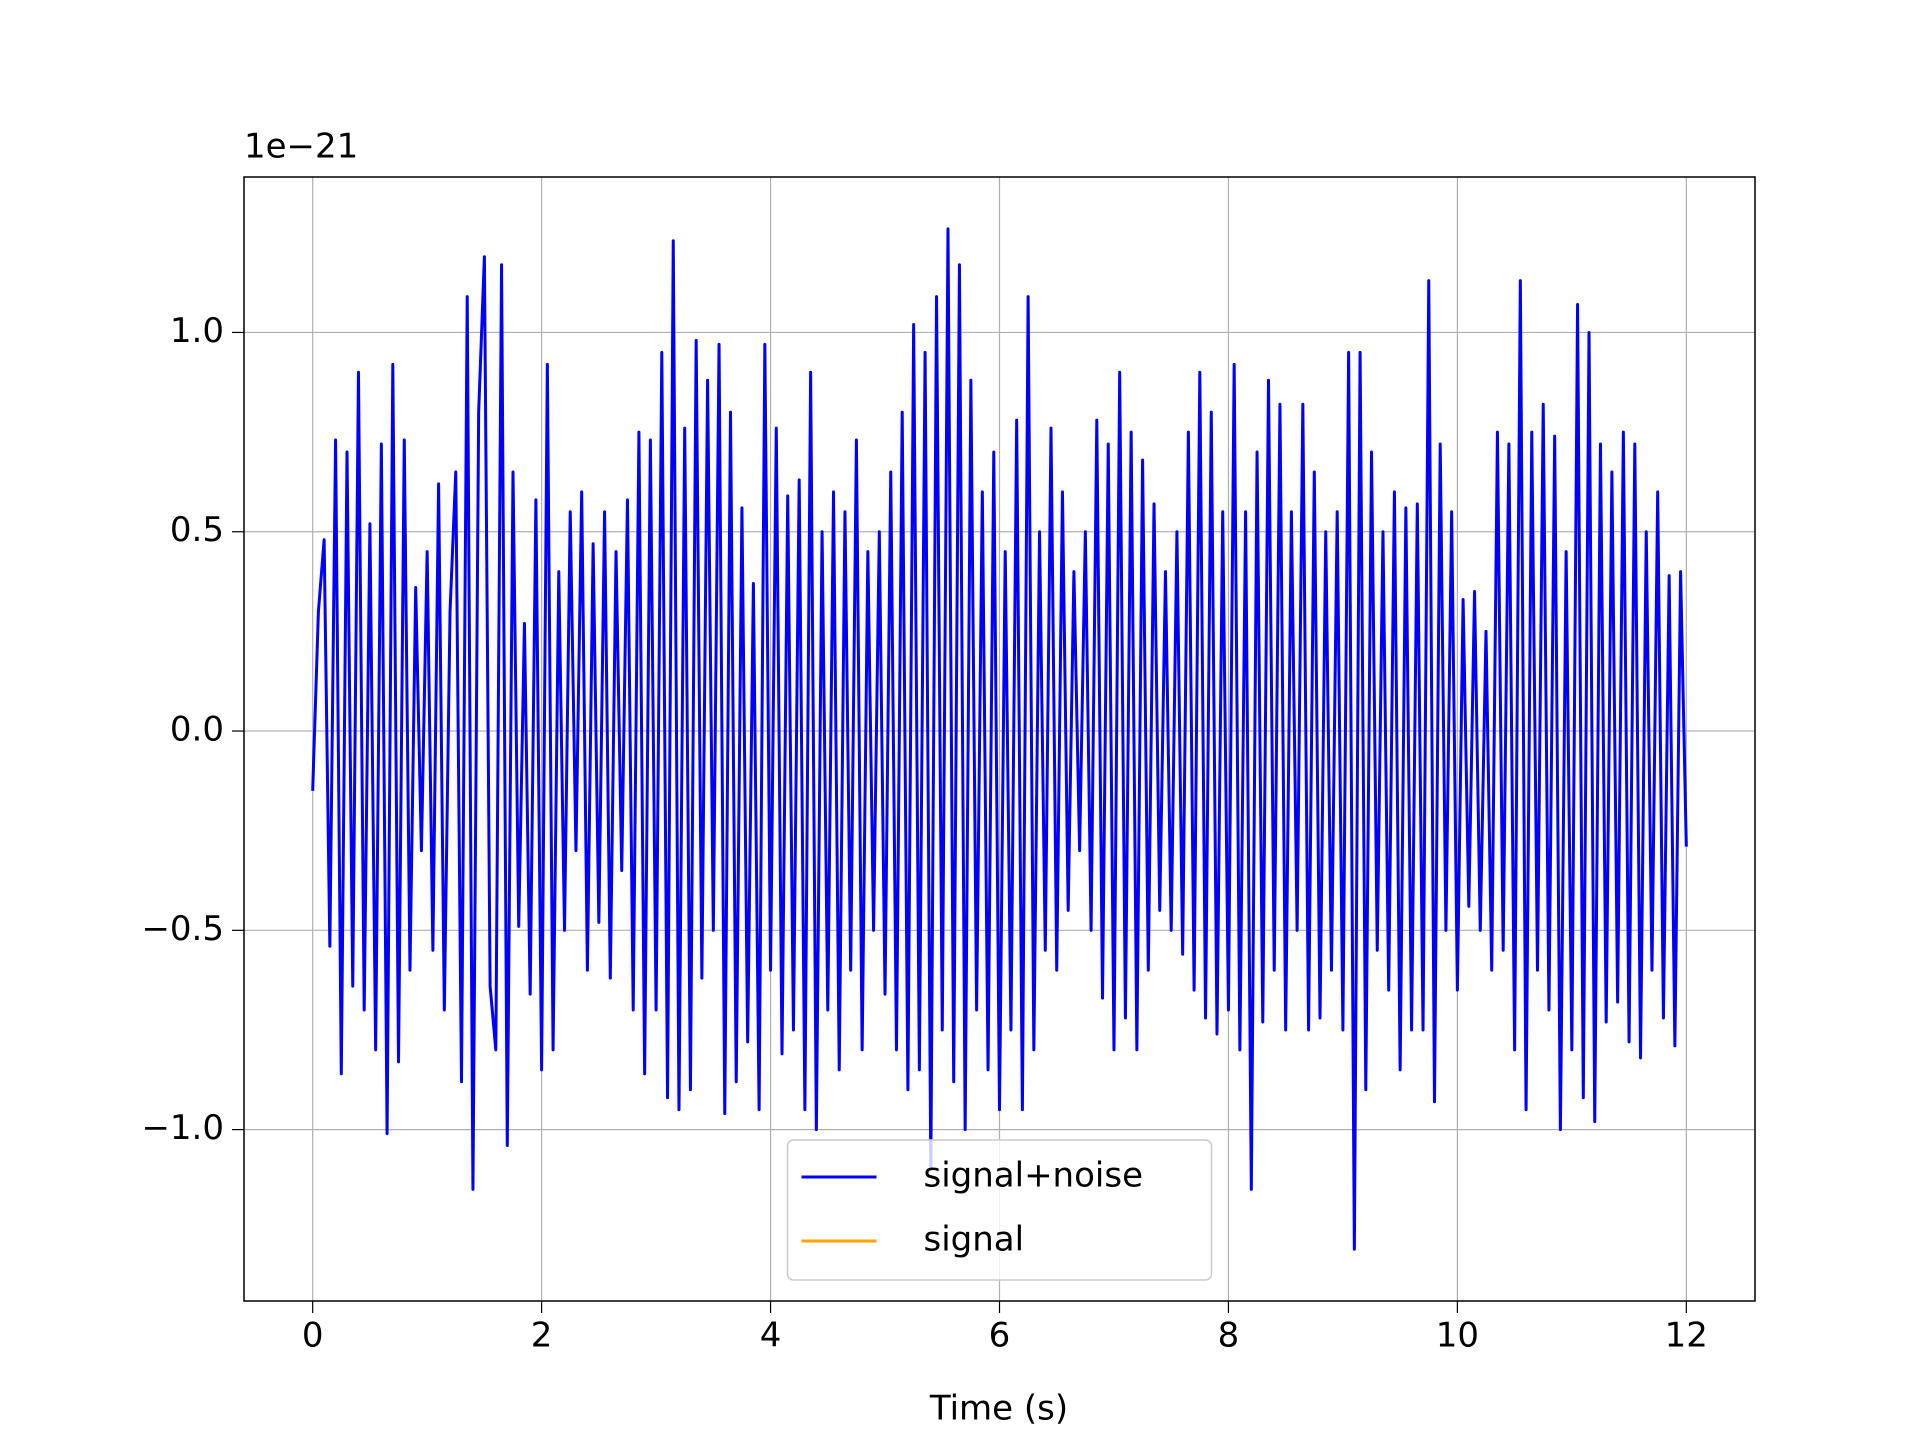 The image size is (1920, 1440). I want to click on x-axis-label: Time (s), so click(998, 1409).